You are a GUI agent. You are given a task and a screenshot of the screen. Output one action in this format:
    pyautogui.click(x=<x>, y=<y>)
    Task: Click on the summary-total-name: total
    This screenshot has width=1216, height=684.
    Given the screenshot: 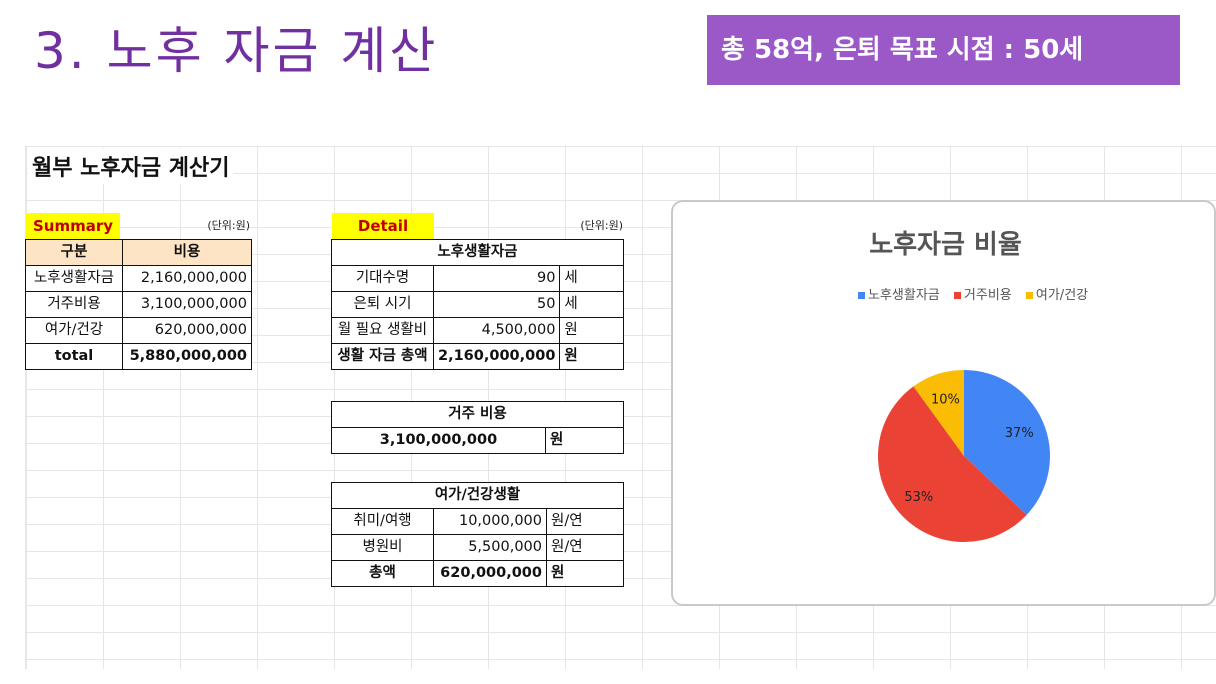 What is the action you would take?
    pyautogui.click(x=74, y=356)
    